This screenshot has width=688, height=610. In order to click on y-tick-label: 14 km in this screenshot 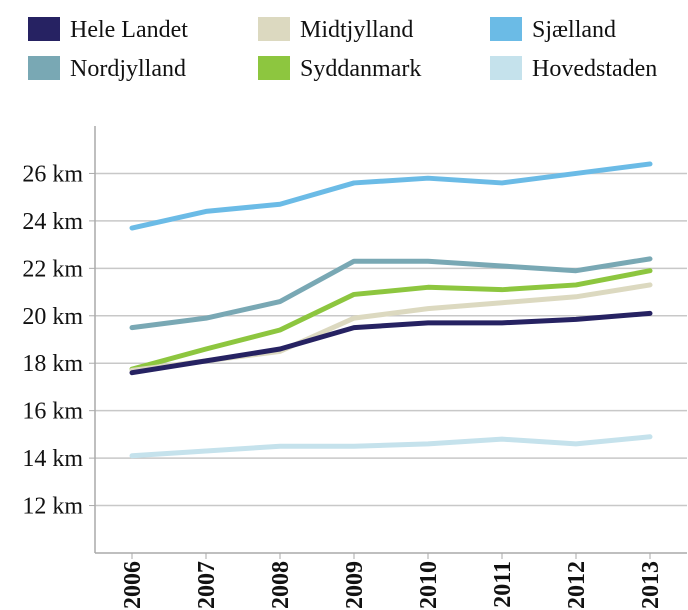, I will do `click(52, 459)`.